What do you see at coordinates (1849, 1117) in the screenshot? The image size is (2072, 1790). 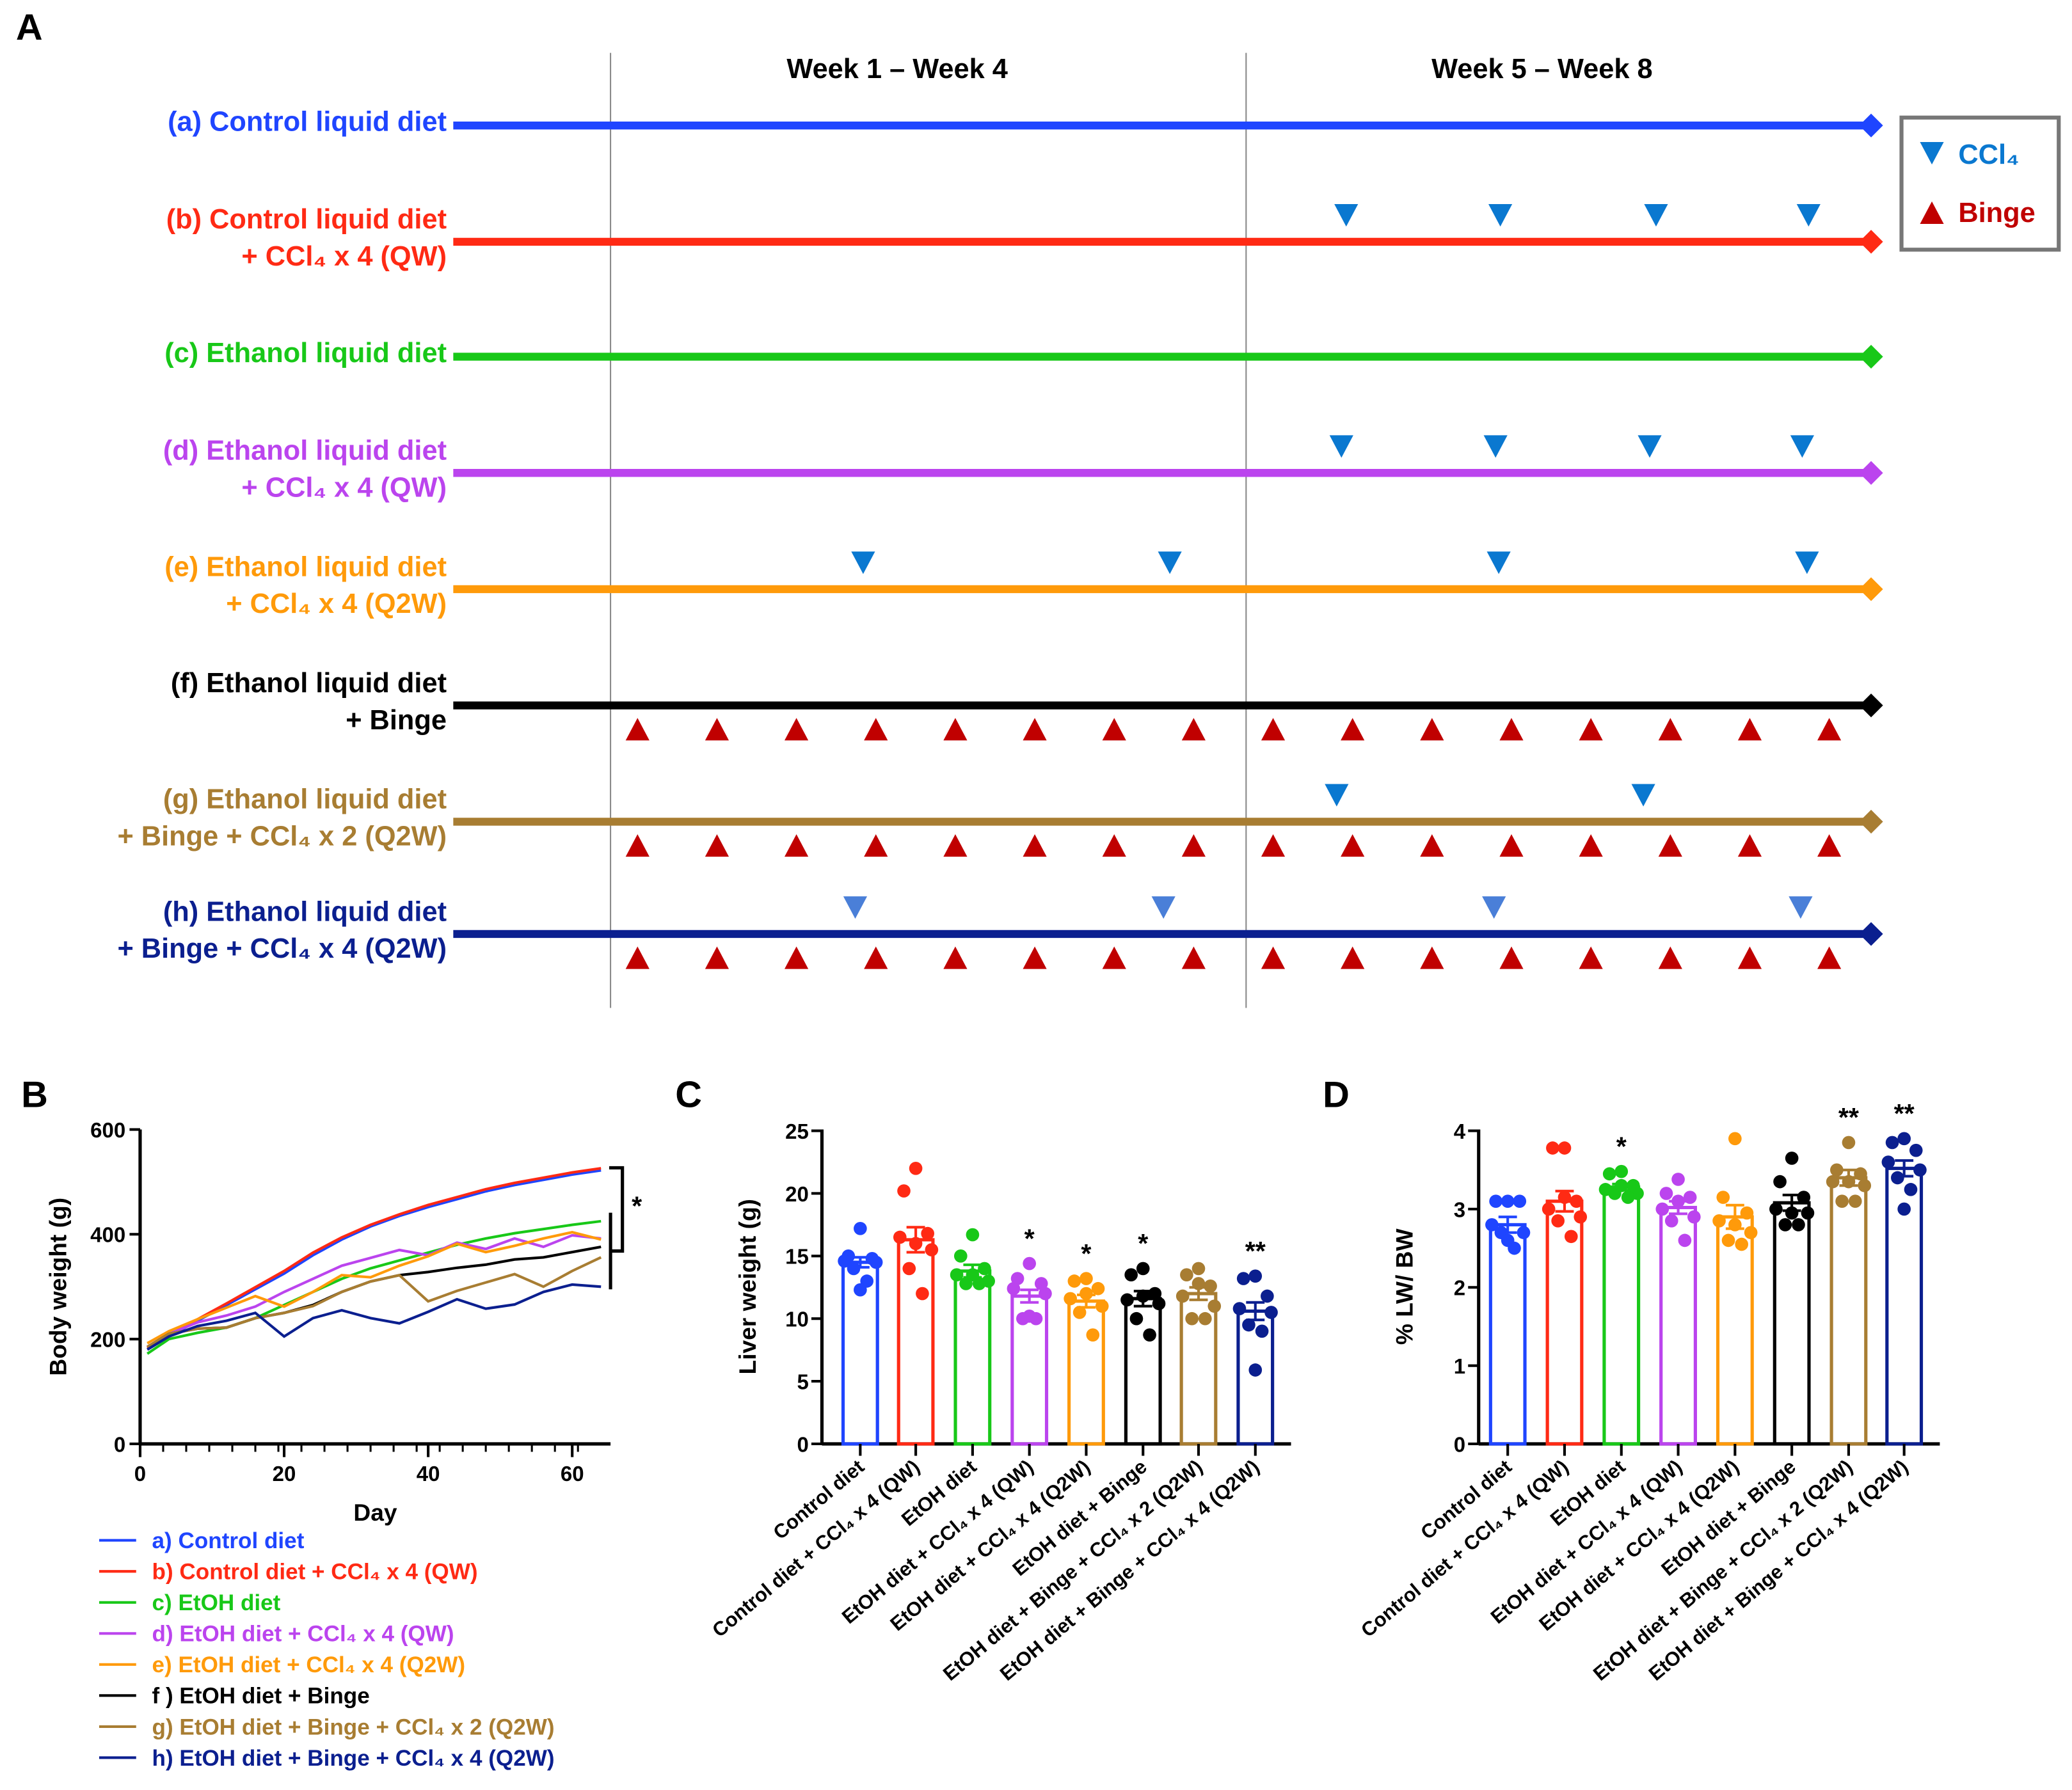 I see `significance-marker: **` at bounding box center [1849, 1117].